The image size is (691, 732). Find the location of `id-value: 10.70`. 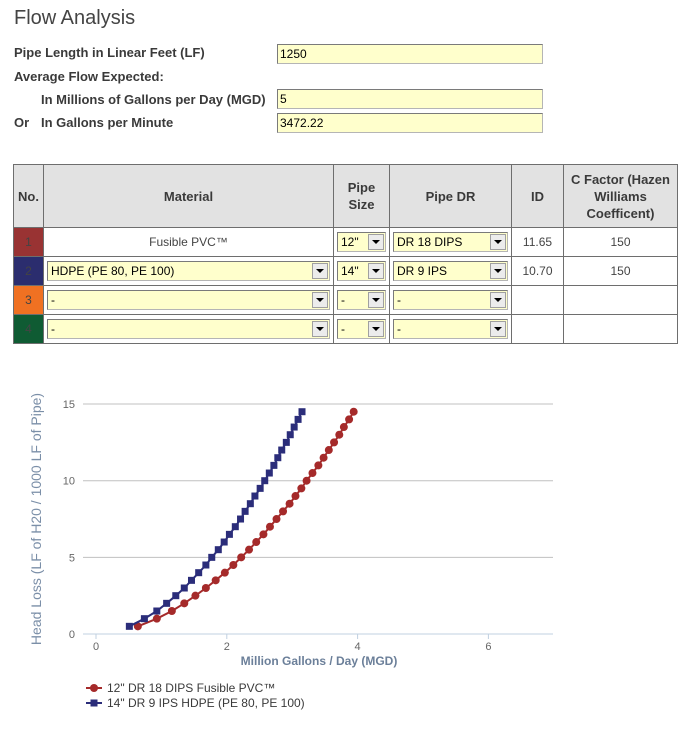

id-value: 10.70 is located at coordinates (537, 271).